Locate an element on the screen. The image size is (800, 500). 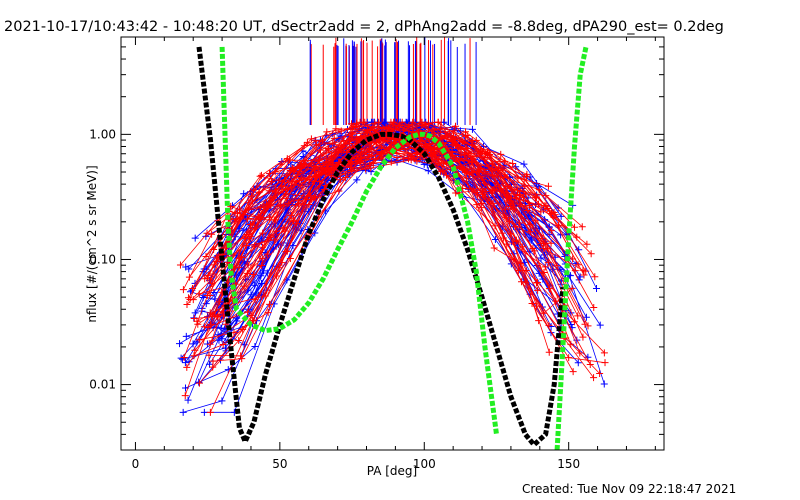
top-marker-group is located at coordinates (393, 81).